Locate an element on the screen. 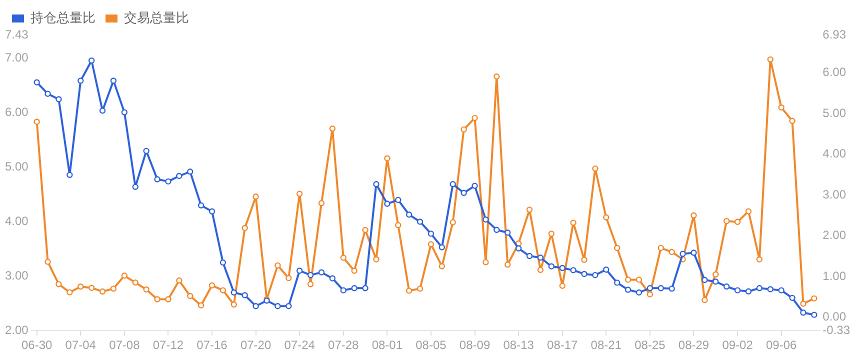 The width and height of the screenshot is (859, 358). x-tick-label: 09-06 is located at coordinates (781, 345).